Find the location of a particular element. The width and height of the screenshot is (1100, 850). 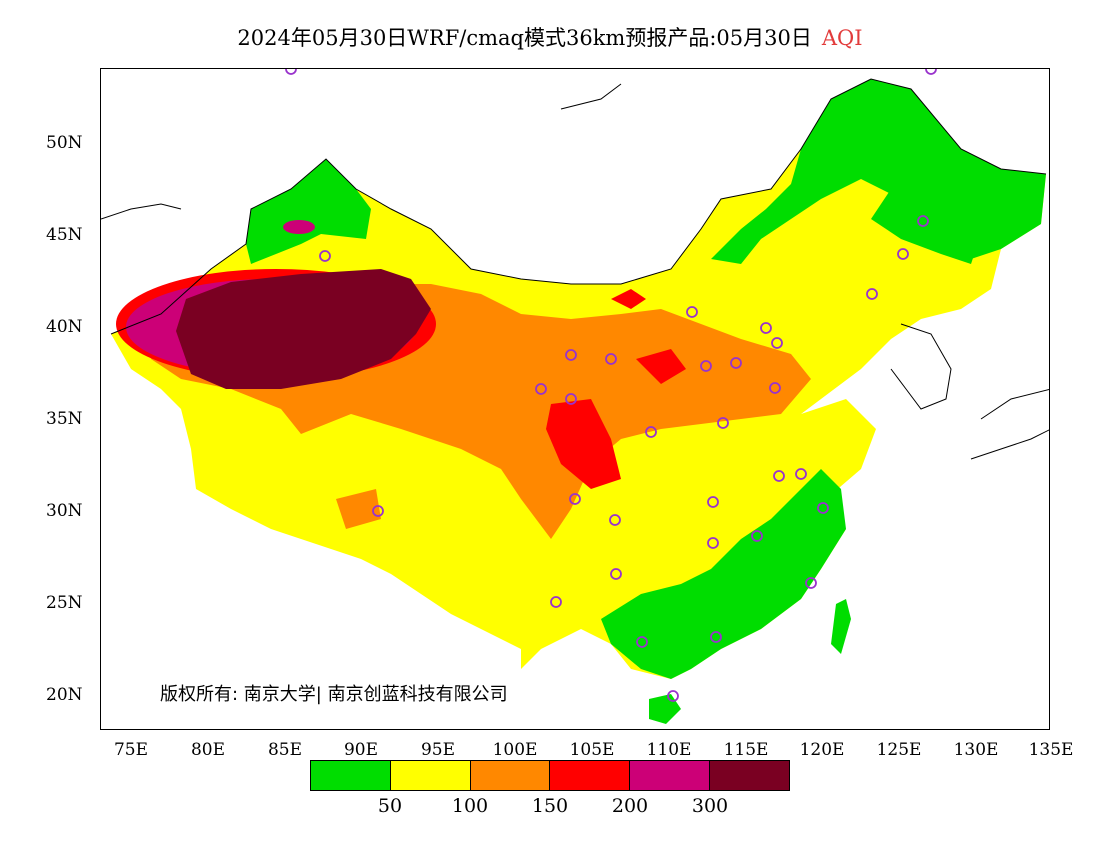

color-legend is located at coordinates (550, 775).